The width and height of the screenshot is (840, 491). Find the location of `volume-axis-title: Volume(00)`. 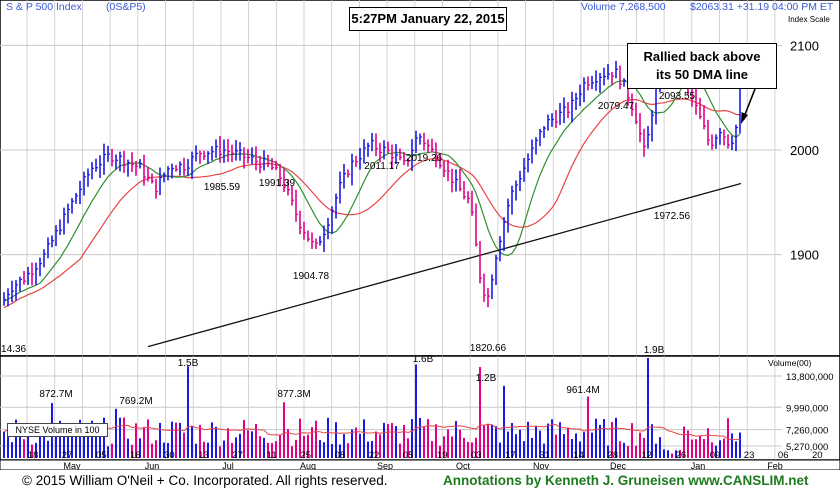

volume-axis-title: Volume(00) is located at coordinates (790, 363).